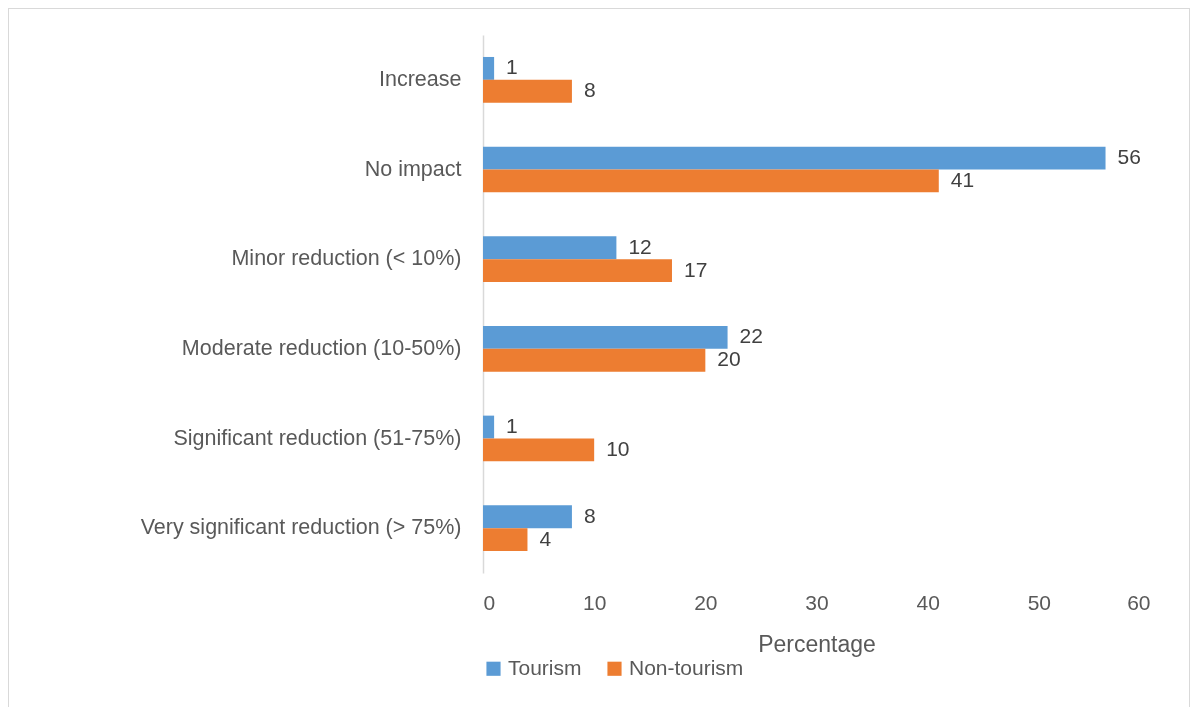 This screenshot has width=1197, height=707. What do you see at coordinates (751, 336) in the screenshot?
I see `data-label: 22` at bounding box center [751, 336].